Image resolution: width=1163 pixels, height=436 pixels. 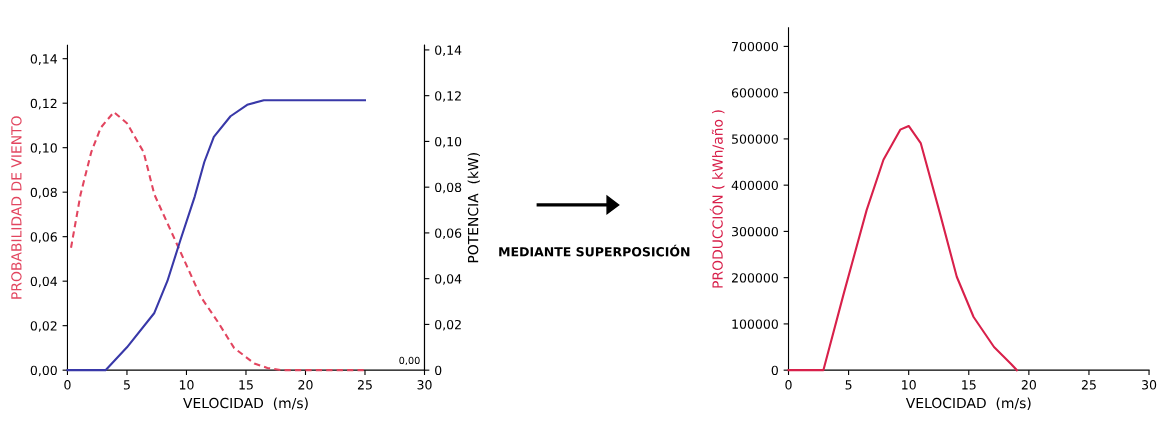 What do you see at coordinates (754, 278) in the screenshot?
I see `y-tick-label: 200000` at bounding box center [754, 278].